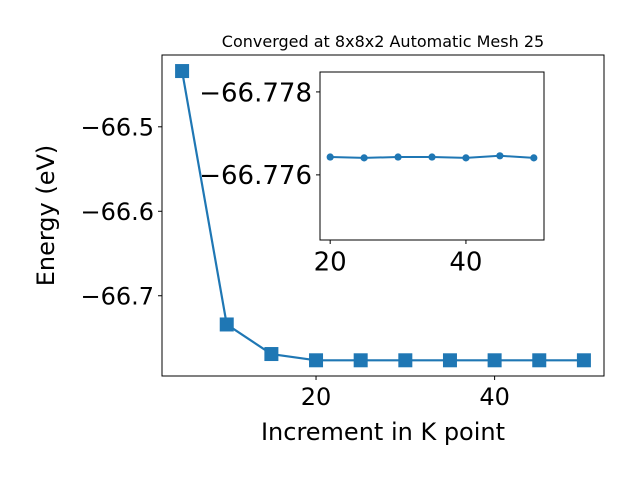 The width and height of the screenshot is (640, 480). I want to click on x-axis-label: Increment in K point, so click(383, 432).